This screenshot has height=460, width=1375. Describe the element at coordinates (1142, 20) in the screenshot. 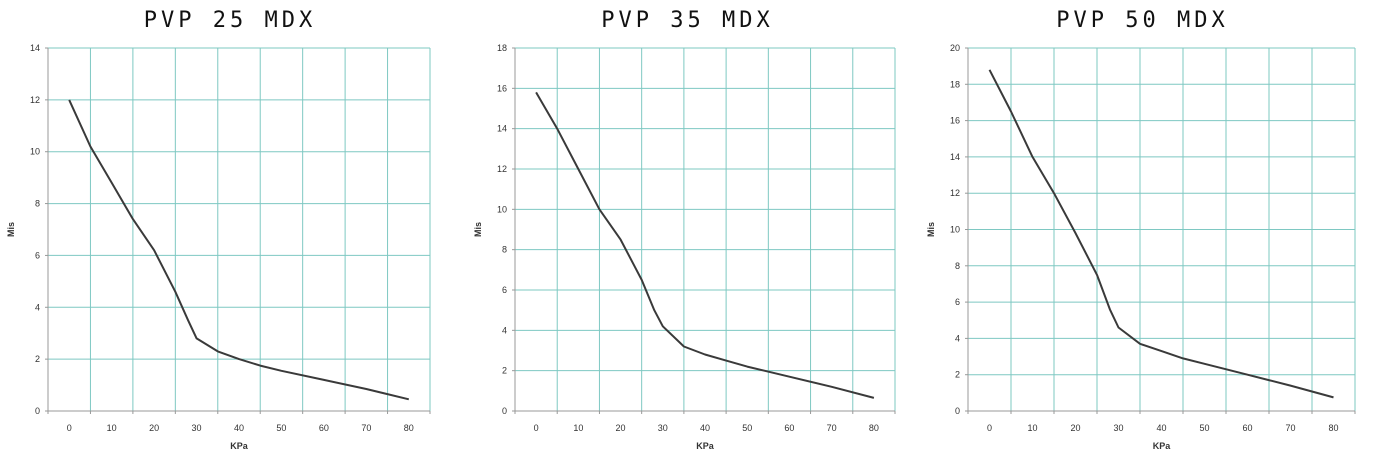

I see `chart-title: PVP 50 MDX` at that location.